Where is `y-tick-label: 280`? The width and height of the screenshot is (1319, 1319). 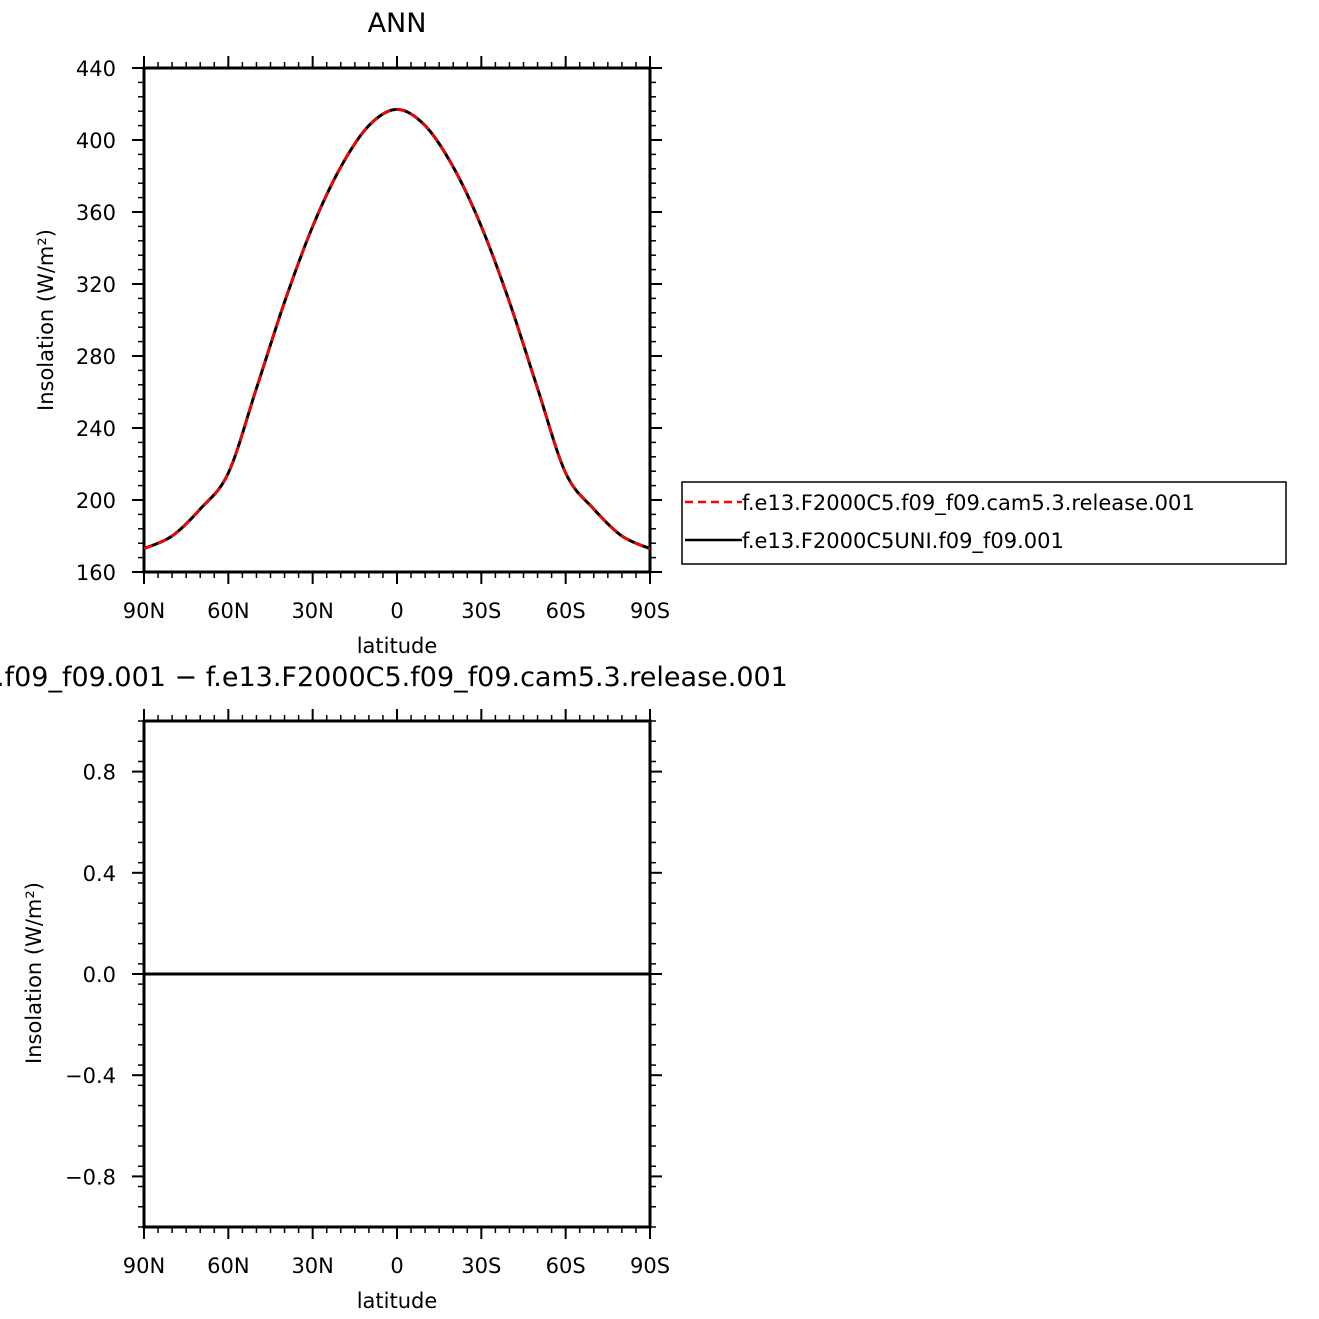 y-tick-label: 280 is located at coordinates (96, 357).